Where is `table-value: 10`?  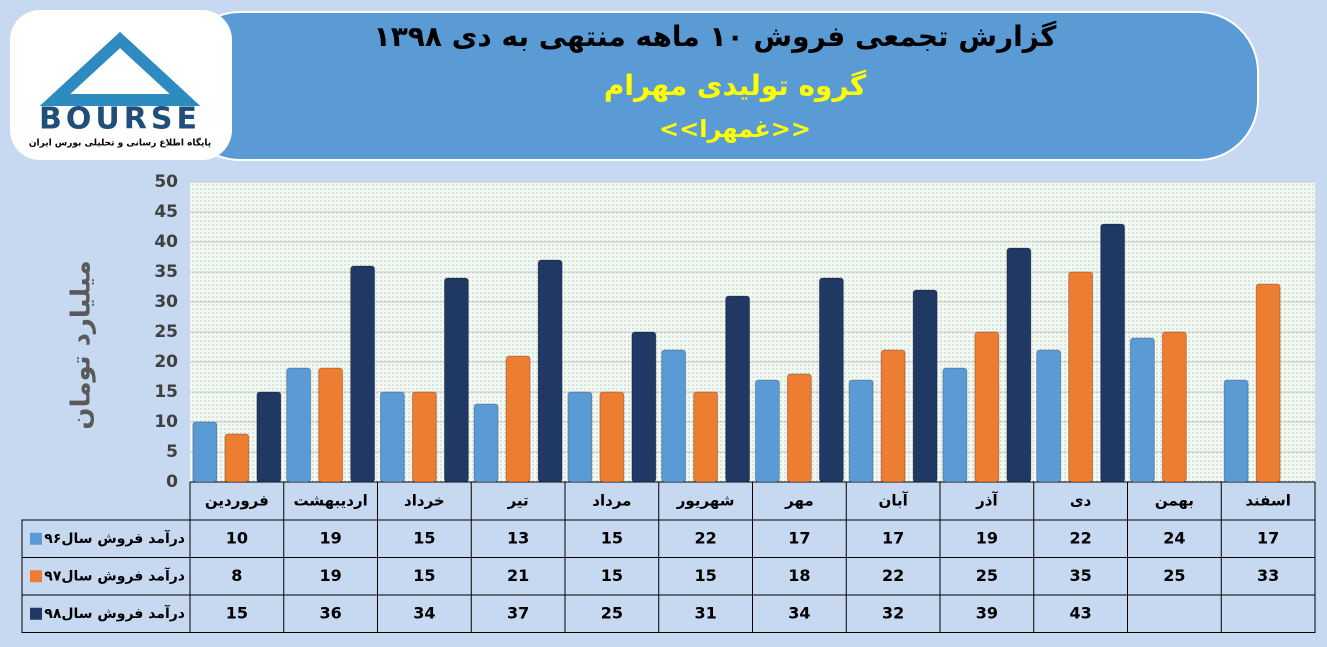 table-value: 10 is located at coordinates (237, 537).